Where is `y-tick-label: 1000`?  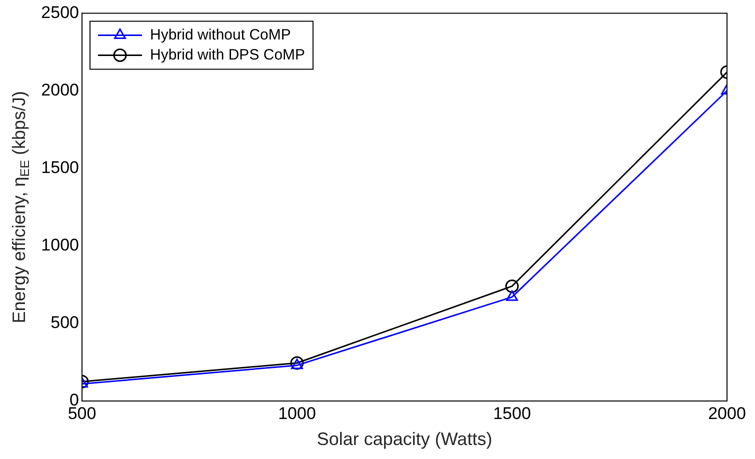 y-tick-label: 1000 is located at coordinates (60, 245).